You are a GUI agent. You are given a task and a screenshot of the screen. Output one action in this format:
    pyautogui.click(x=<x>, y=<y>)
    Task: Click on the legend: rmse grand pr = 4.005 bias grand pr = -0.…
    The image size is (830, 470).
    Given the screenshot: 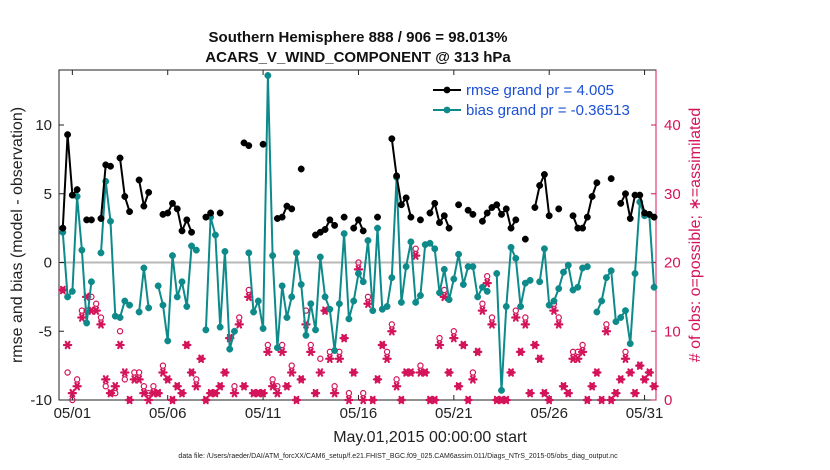 What is the action you would take?
    pyautogui.click(x=531, y=100)
    